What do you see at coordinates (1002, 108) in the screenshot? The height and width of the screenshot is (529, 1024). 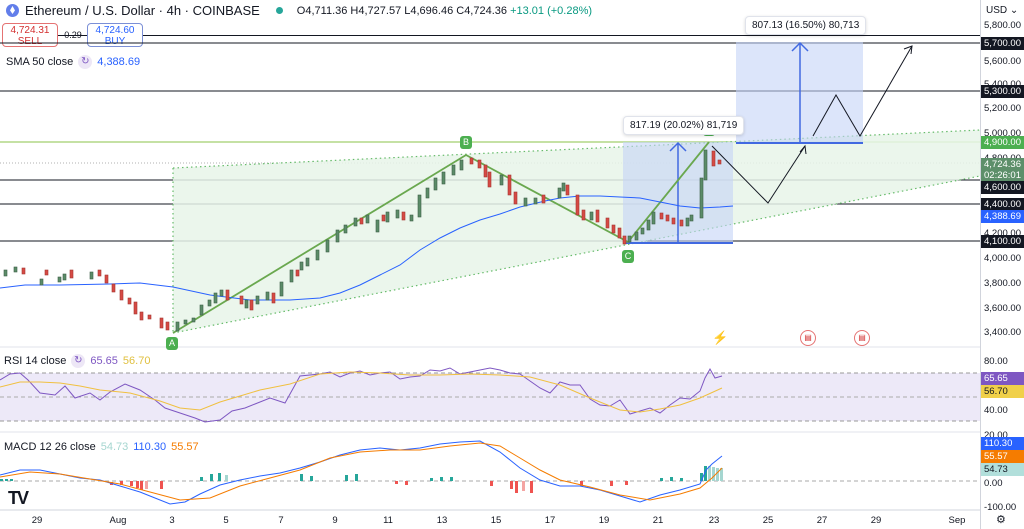 I see `axis-tick: 5,200.00` at bounding box center [1002, 108].